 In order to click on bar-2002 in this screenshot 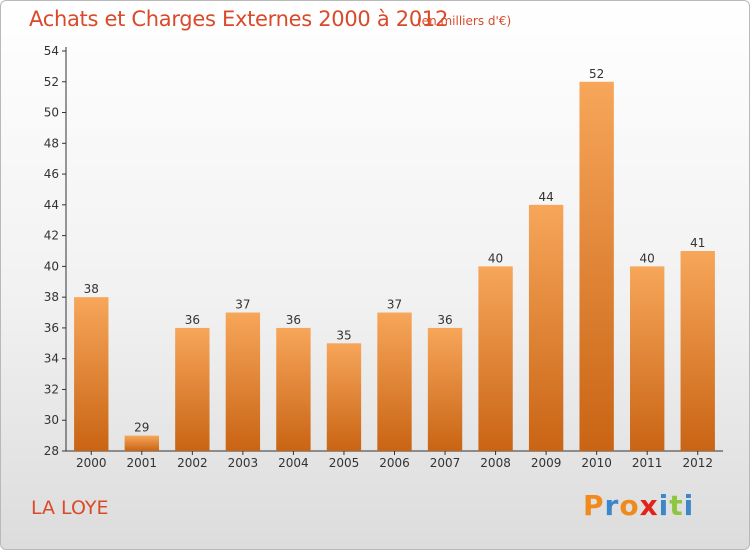, I will do `click(192, 389)`.